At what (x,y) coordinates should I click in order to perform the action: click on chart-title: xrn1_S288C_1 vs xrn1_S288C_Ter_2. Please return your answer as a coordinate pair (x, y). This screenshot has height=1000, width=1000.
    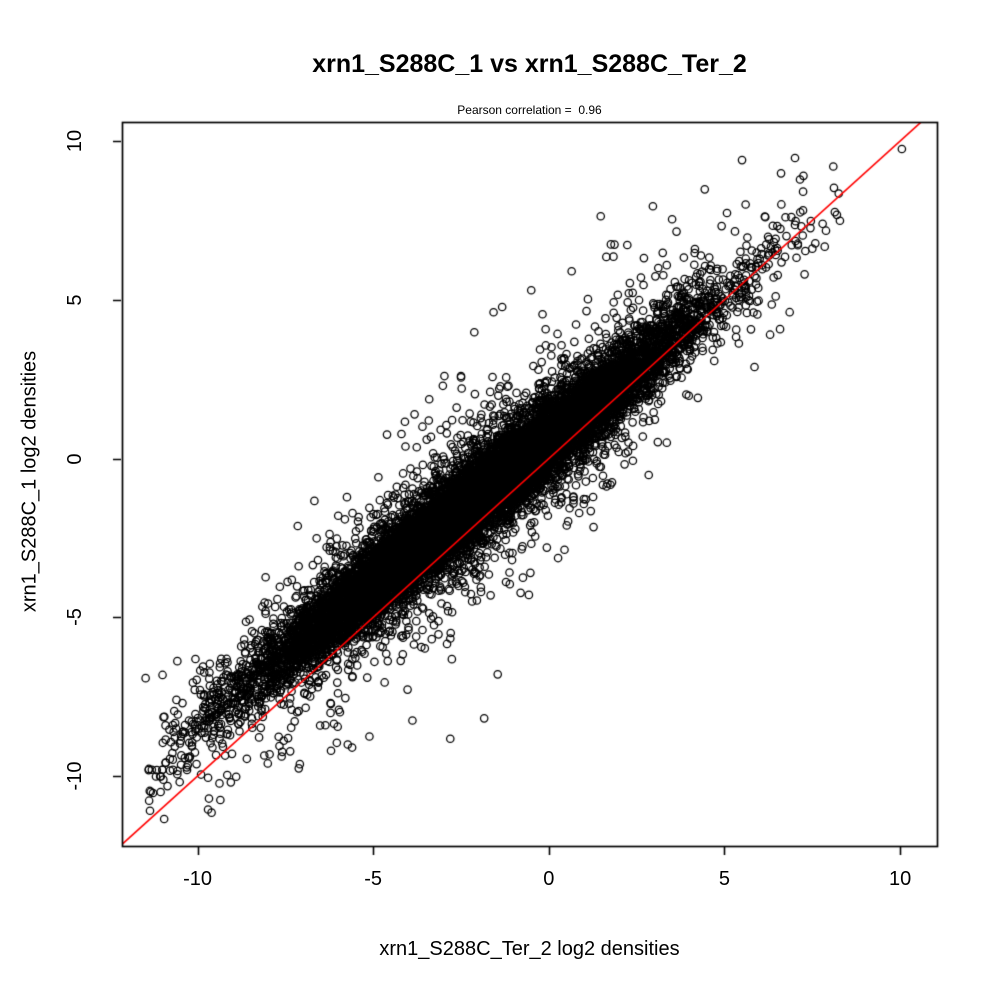
    Looking at the image, I should click on (529, 64).